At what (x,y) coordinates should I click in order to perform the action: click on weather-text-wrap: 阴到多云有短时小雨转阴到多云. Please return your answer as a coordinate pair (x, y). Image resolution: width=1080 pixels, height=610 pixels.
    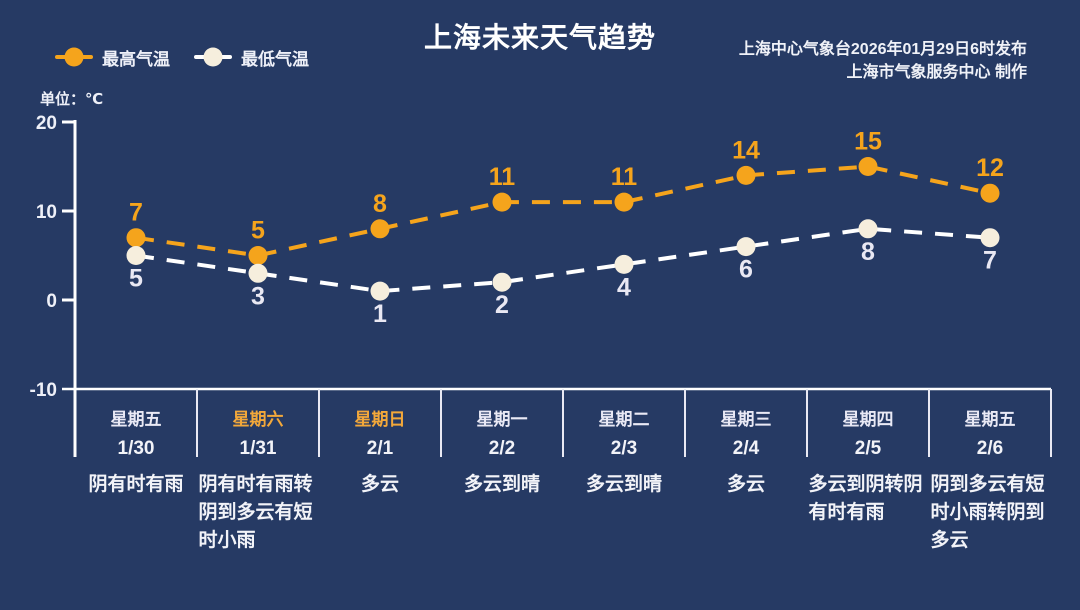
    Looking at the image, I should click on (990, 513).